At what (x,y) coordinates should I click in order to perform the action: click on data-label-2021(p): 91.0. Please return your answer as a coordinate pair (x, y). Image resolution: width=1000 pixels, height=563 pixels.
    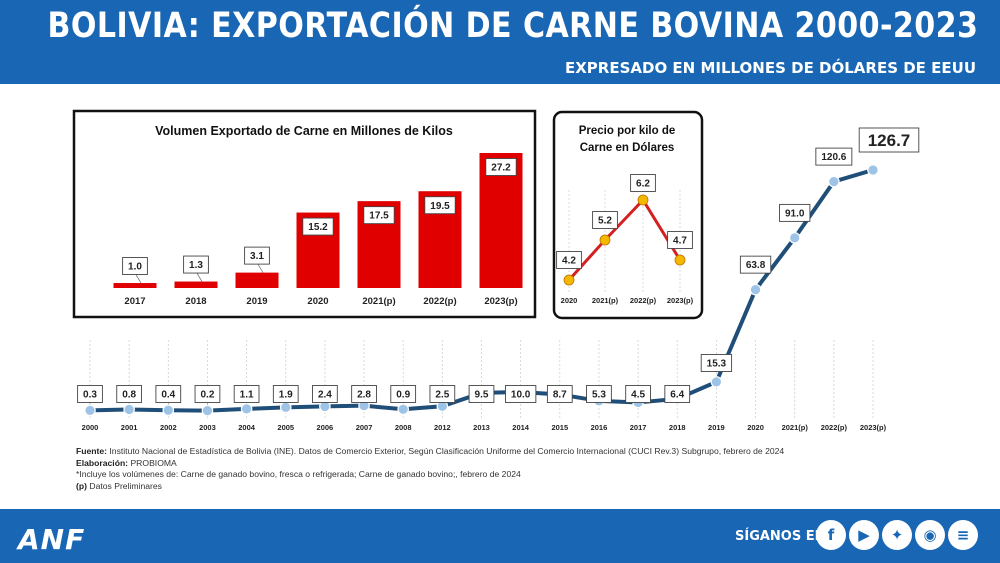
    Looking at the image, I should click on (795, 214).